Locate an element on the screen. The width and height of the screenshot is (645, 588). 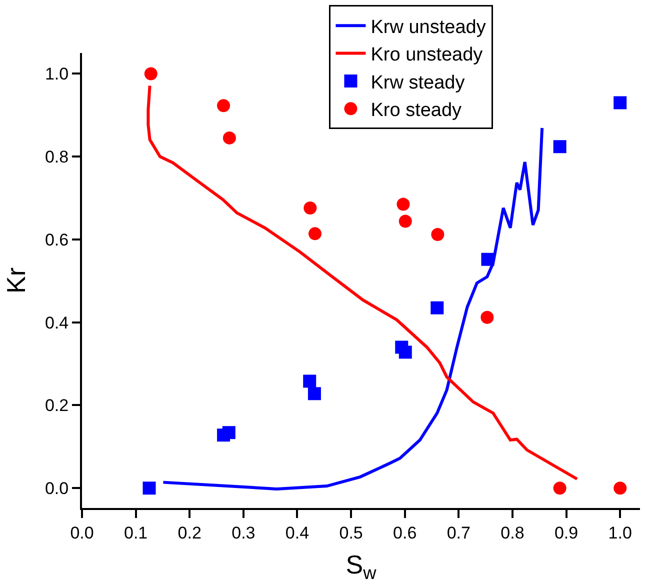
x-tick-label: 0.4 is located at coordinates (297, 532).